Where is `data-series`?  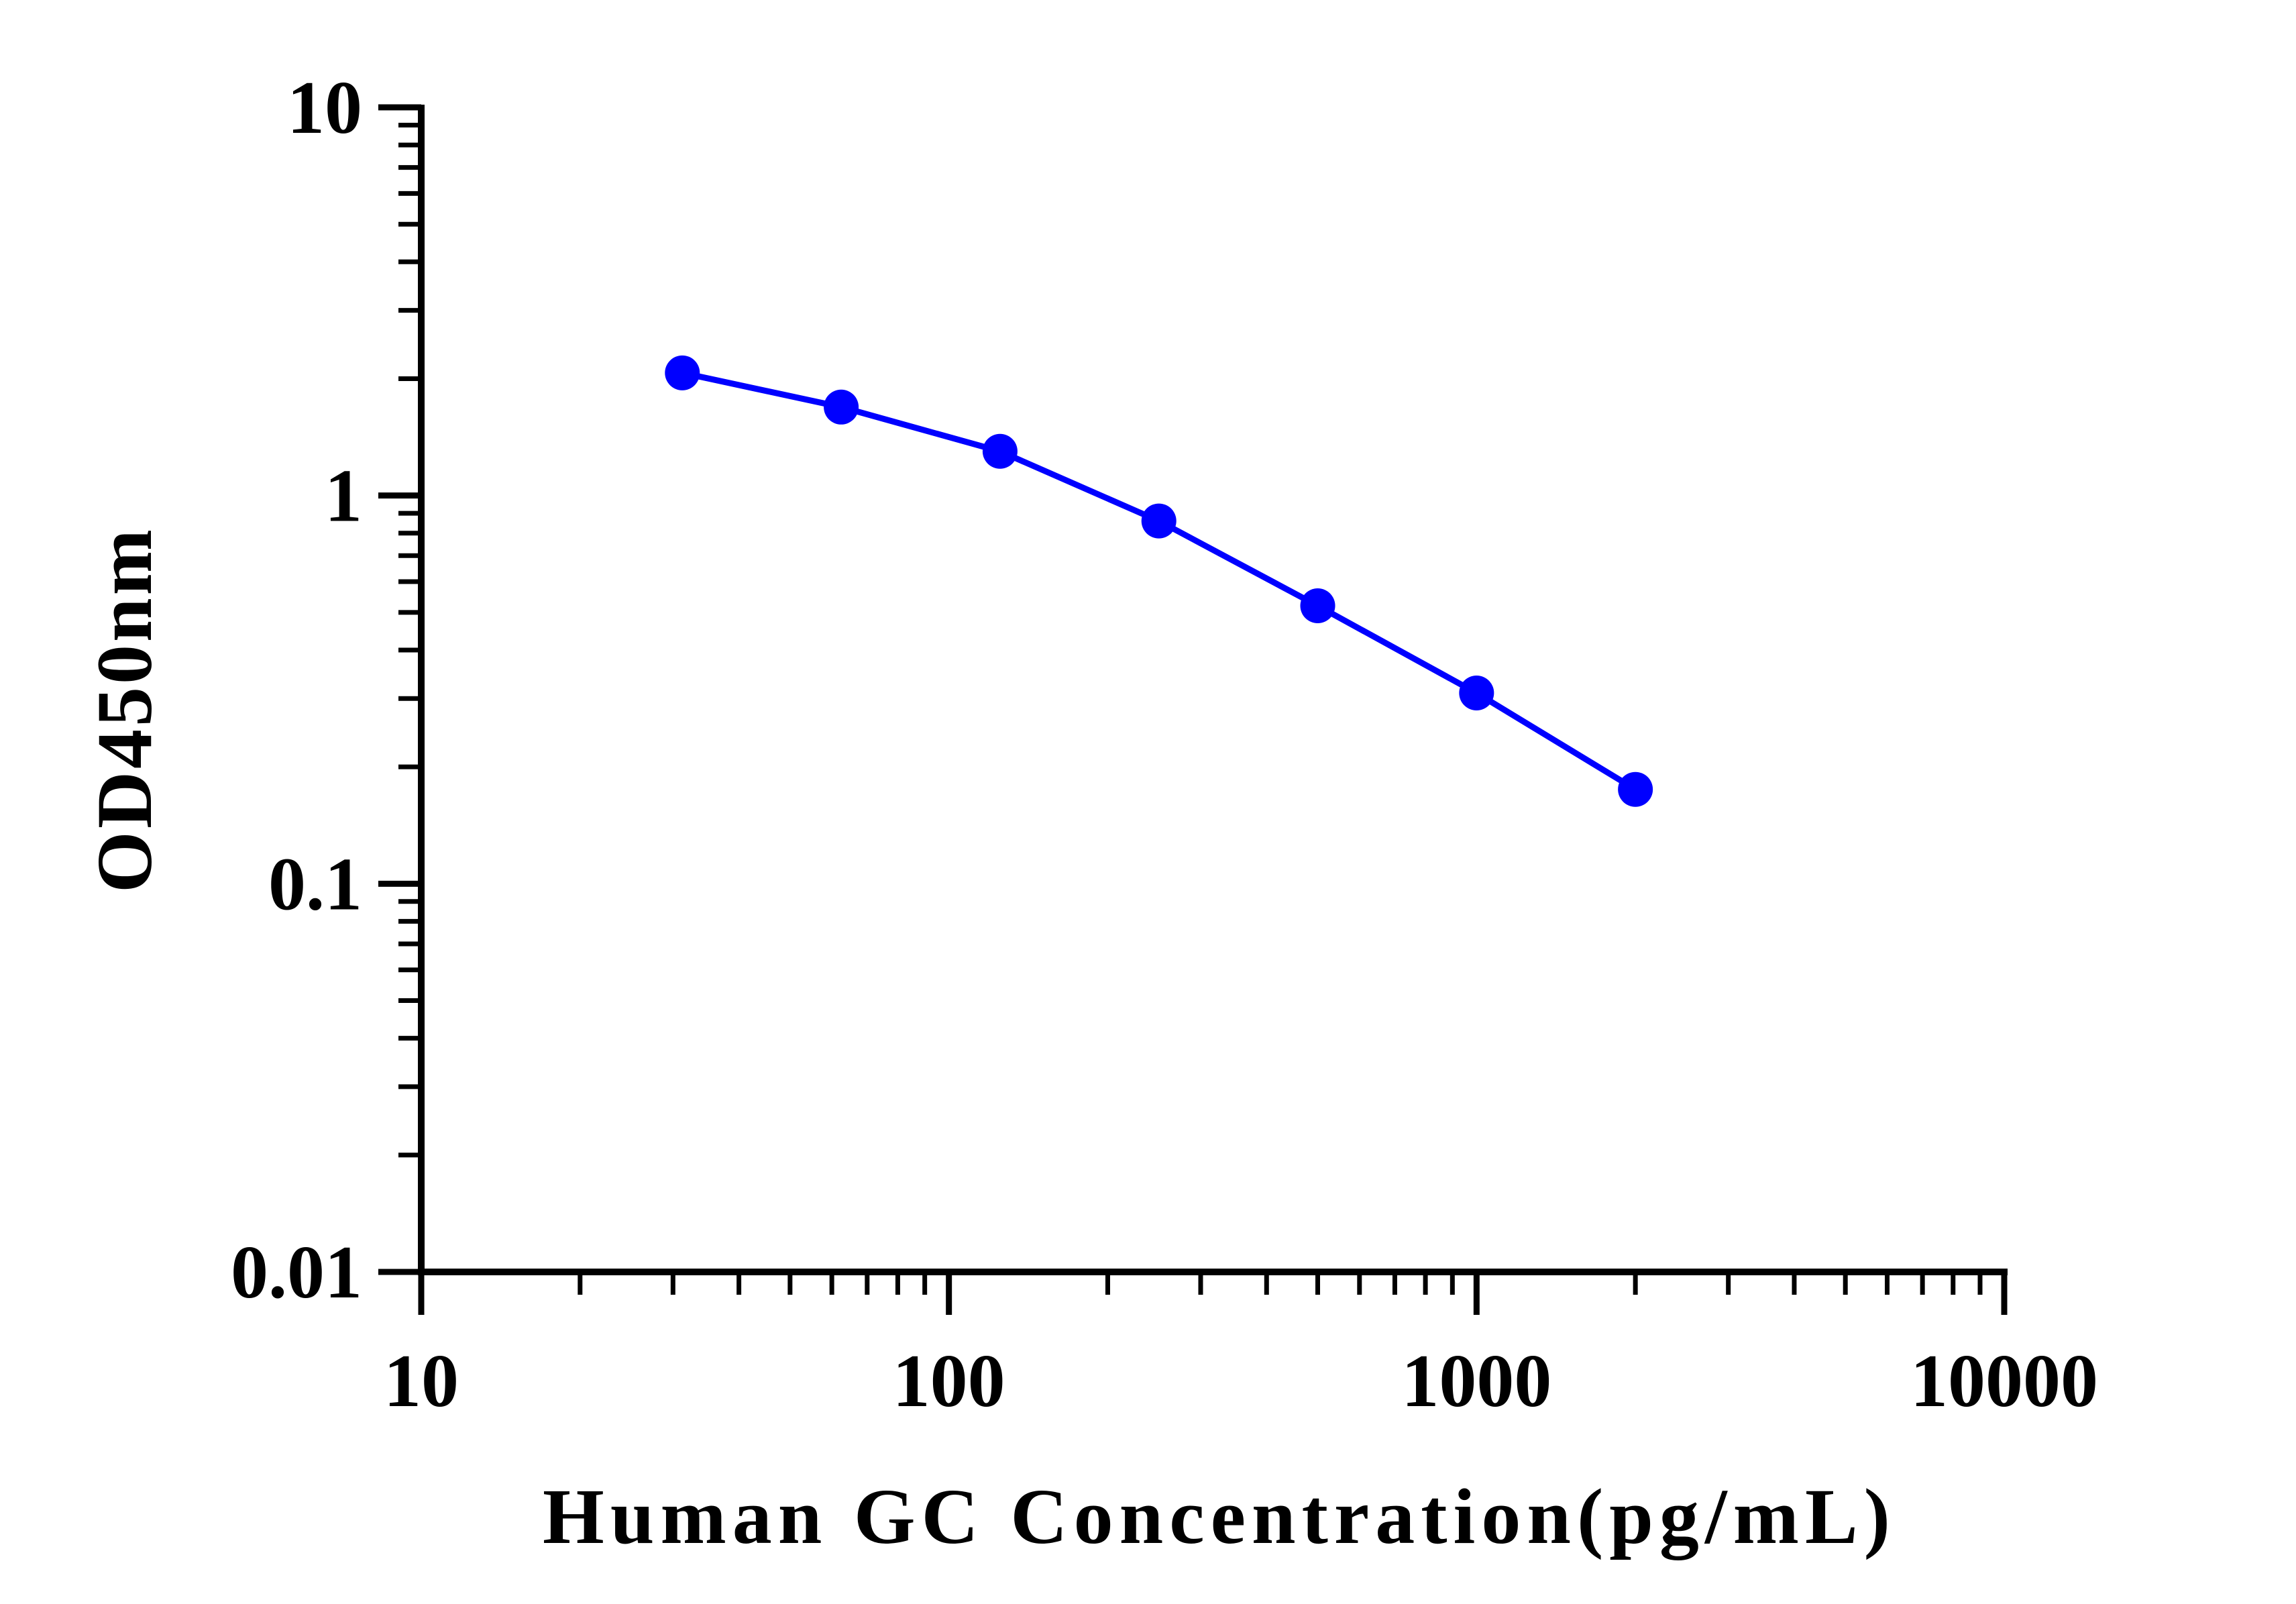
data-series is located at coordinates (1159, 581).